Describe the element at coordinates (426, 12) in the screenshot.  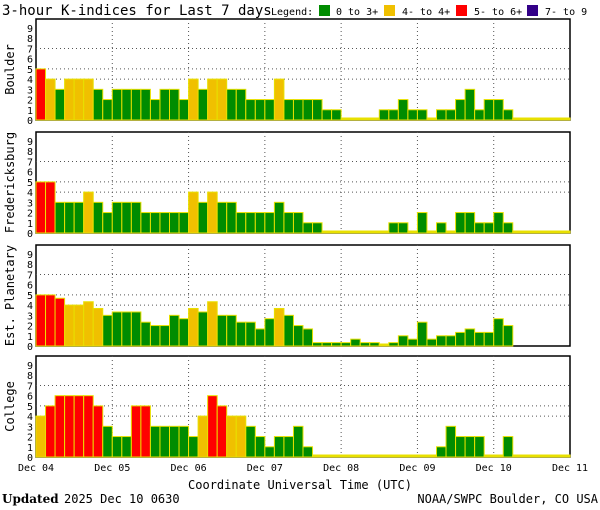
I see `legend-text-1: 4- to 4+` at that location.